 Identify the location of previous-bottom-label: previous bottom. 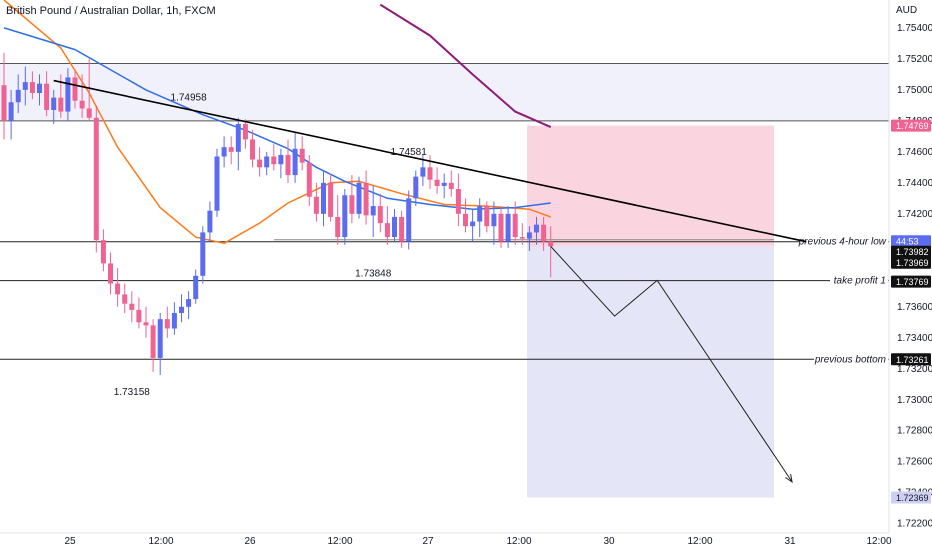
(850, 359).